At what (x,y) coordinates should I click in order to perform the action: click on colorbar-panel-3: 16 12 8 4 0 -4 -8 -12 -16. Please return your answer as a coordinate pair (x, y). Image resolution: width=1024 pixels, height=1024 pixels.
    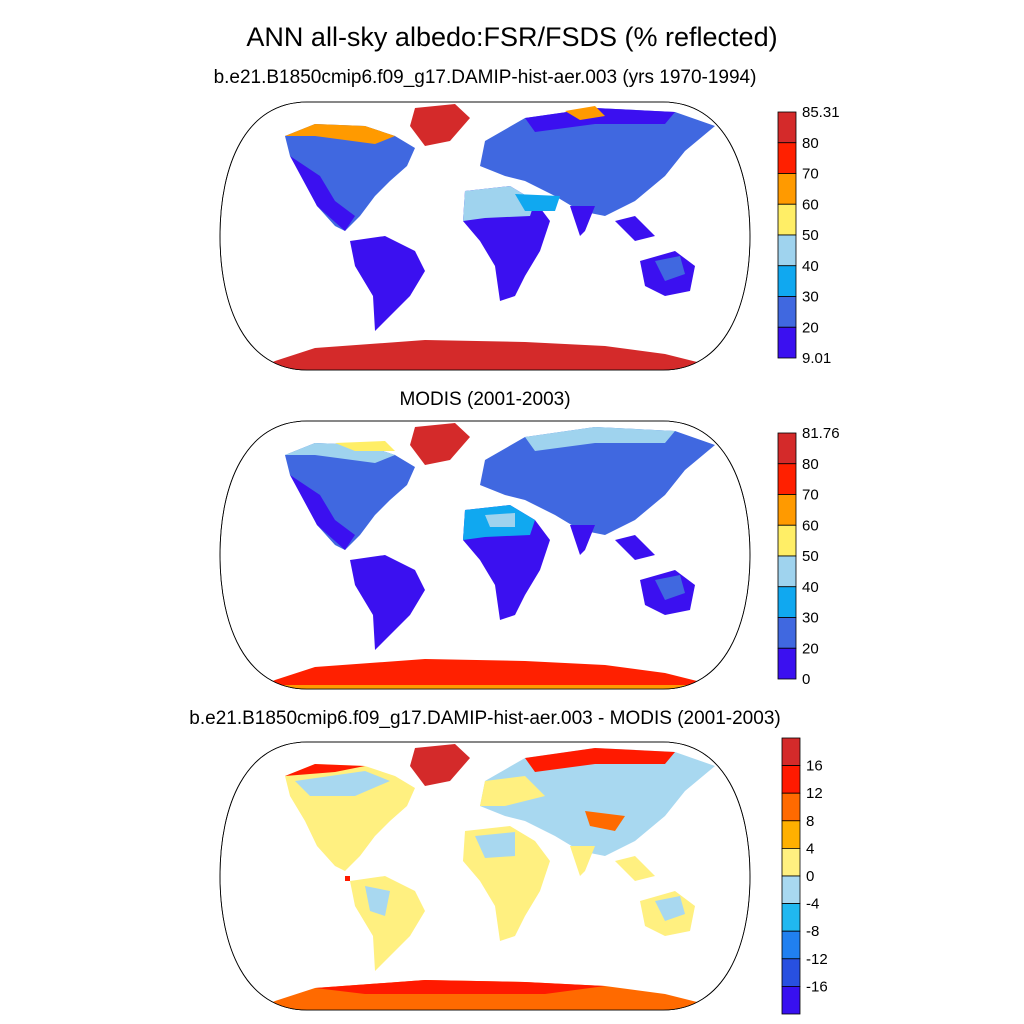
    Looking at the image, I should click on (804, 876).